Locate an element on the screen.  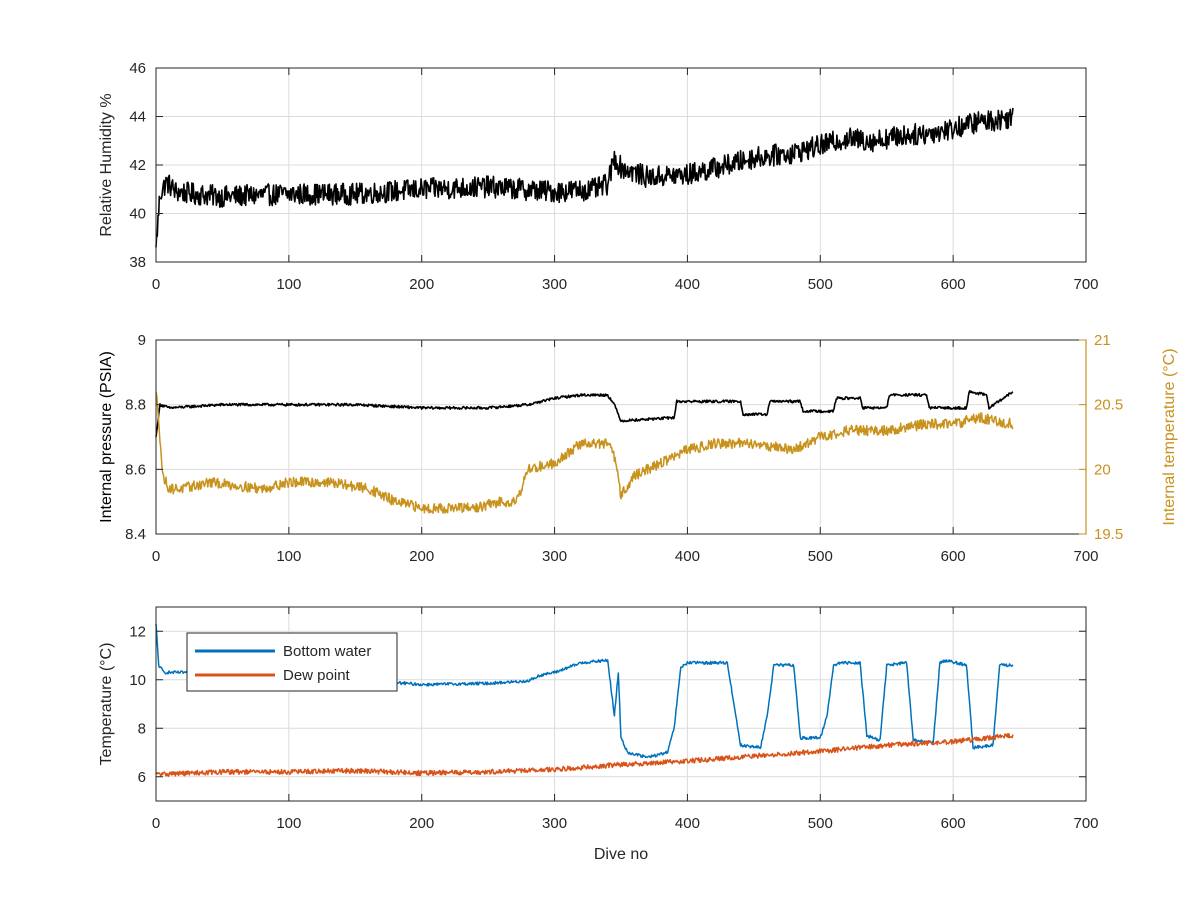
y-tick-label: 12 is located at coordinates (137, 631).